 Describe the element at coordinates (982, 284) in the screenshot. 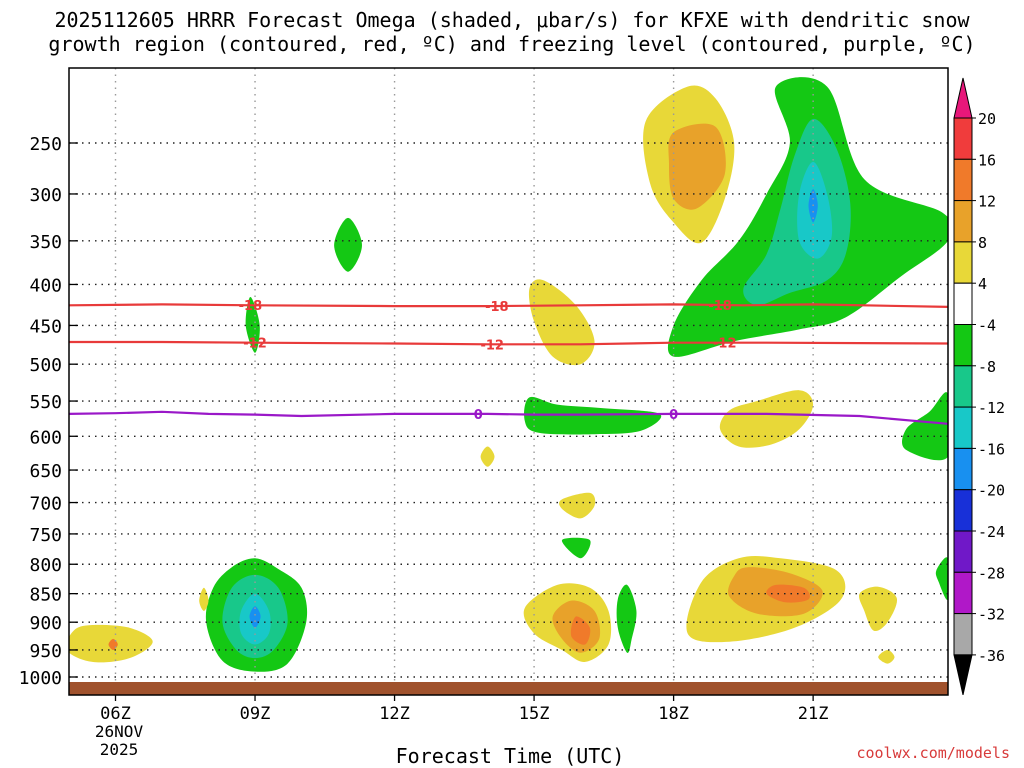

I see `colorbar-label: 4` at that location.